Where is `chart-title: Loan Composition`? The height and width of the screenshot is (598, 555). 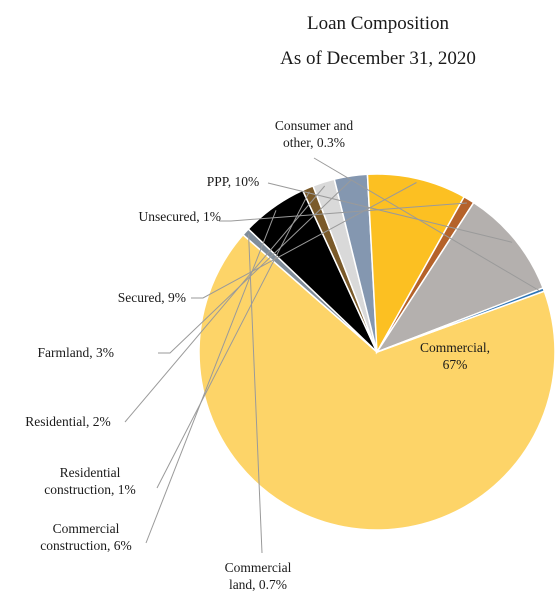 chart-title: Loan Composition is located at coordinates (378, 23).